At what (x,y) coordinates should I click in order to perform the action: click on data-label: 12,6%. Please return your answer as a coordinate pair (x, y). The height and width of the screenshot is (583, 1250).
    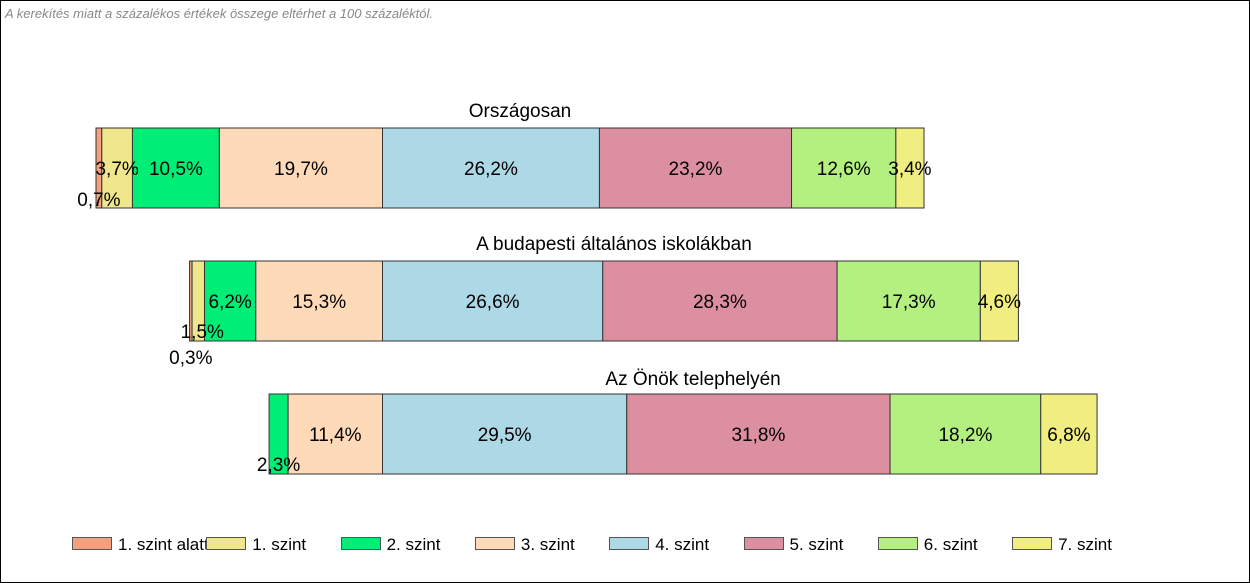
    Looking at the image, I should click on (844, 169).